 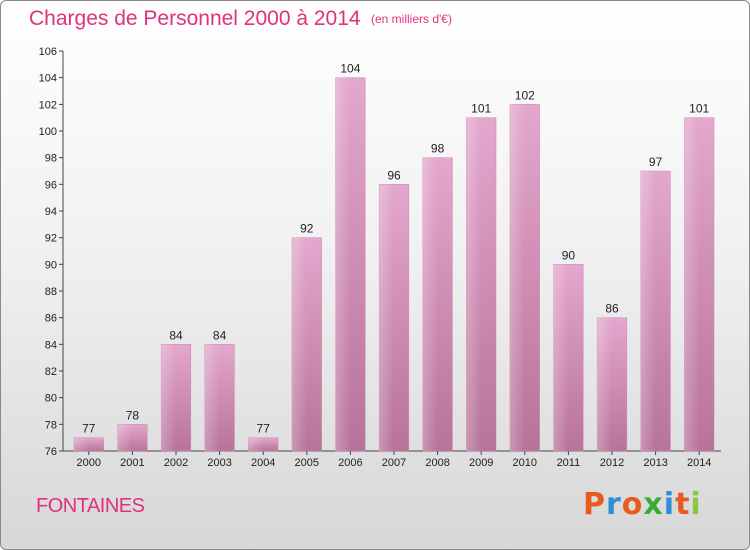 I want to click on y-tick-label: 78, so click(x=51, y=425).